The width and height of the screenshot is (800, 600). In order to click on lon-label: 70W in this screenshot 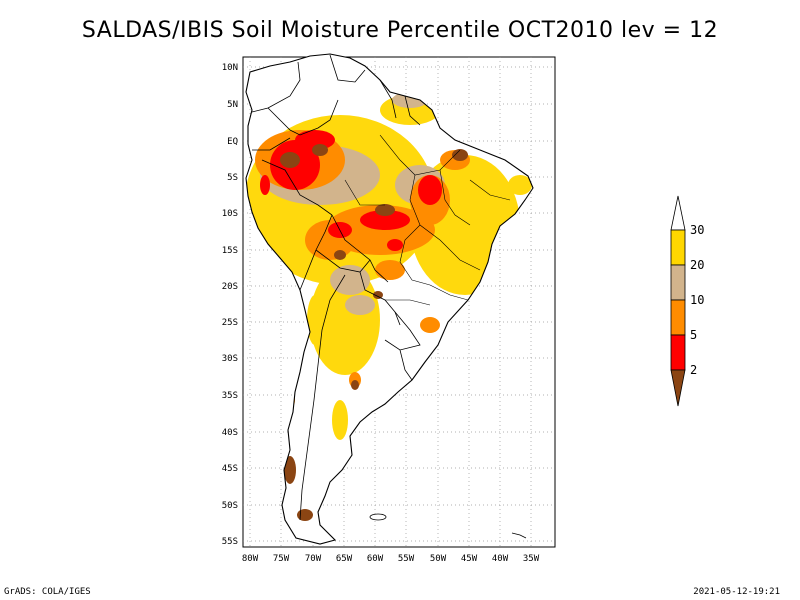, I will do `click(313, 559)`.